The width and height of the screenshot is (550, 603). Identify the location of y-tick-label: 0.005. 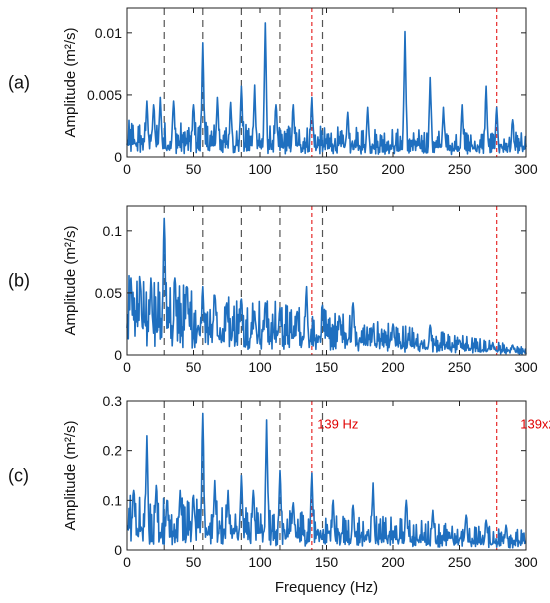
(104, 95).